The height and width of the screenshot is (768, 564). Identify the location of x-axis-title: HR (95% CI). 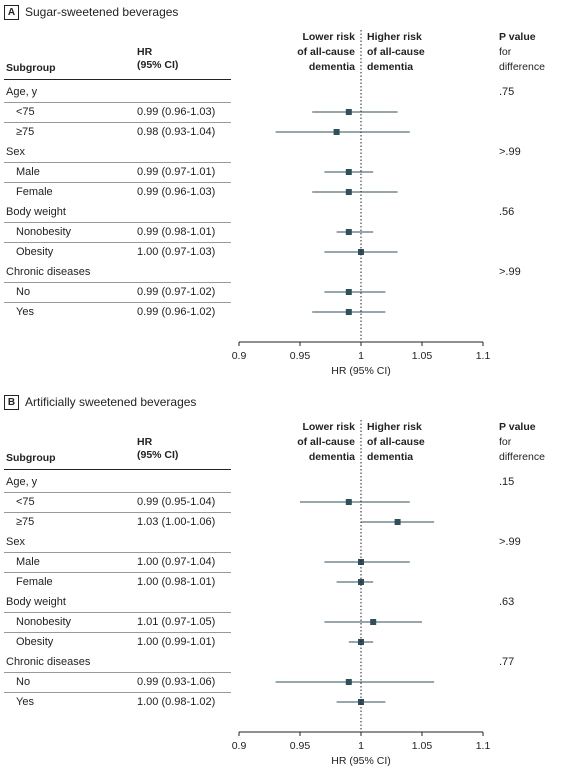
(361, 761).